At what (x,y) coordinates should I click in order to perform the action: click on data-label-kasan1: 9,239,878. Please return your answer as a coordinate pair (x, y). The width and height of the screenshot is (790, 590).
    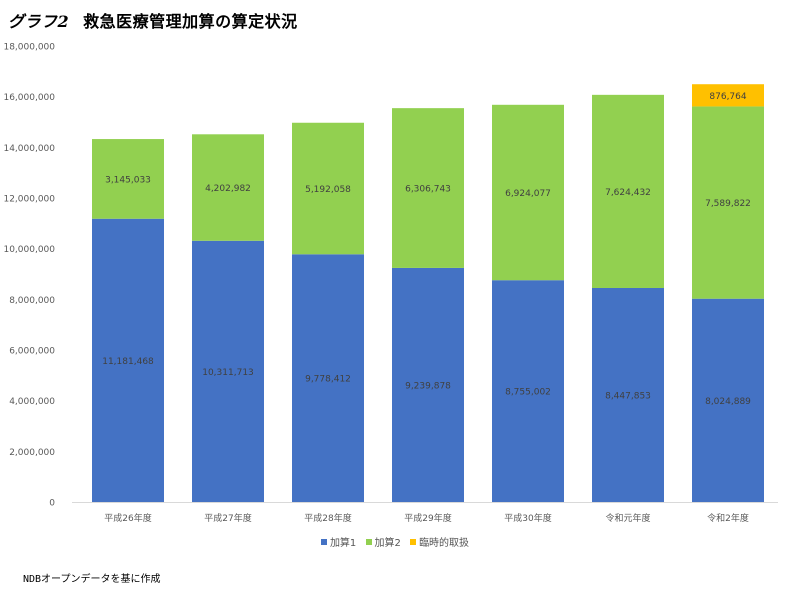
    Looking at the image, I should click on (428, 386).